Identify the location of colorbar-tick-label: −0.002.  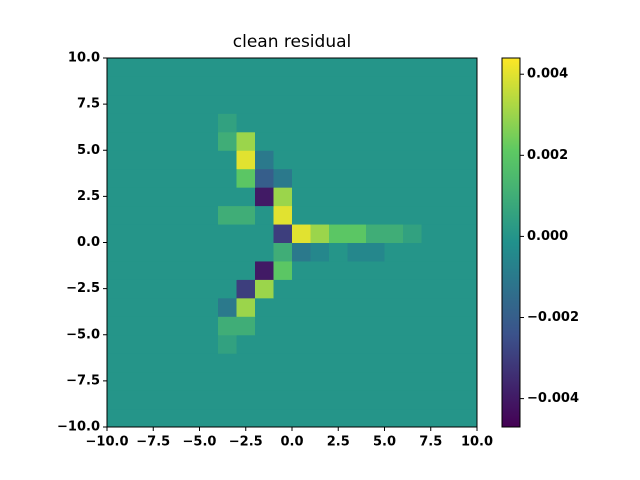
(553, 317).